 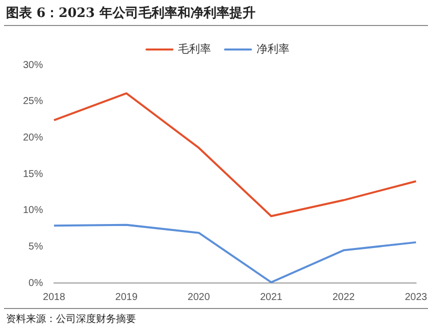 What do you see at coordinates (271, 297) in the screenshot?
I see `x-tick-label: 2021` at bounding box center [271, 297].